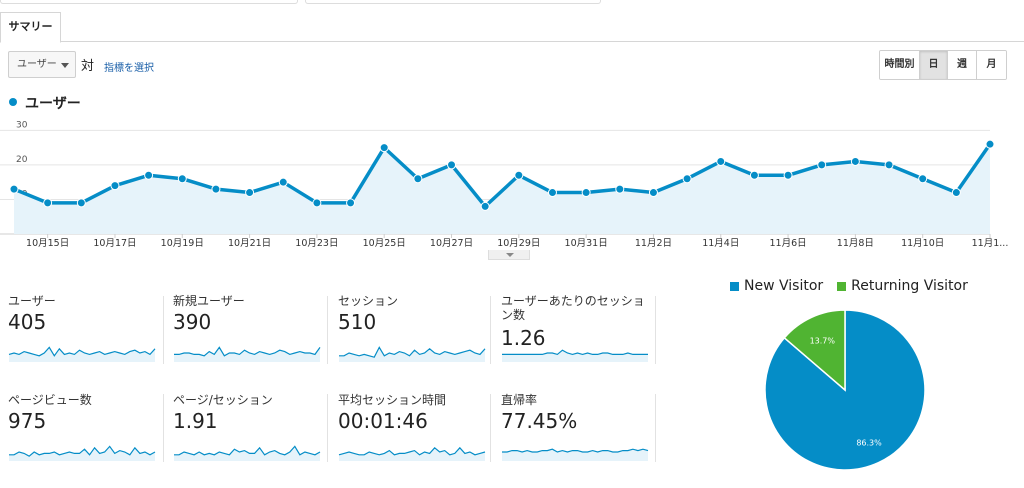  I want to click on metric-value: 390, so click(192, 322).